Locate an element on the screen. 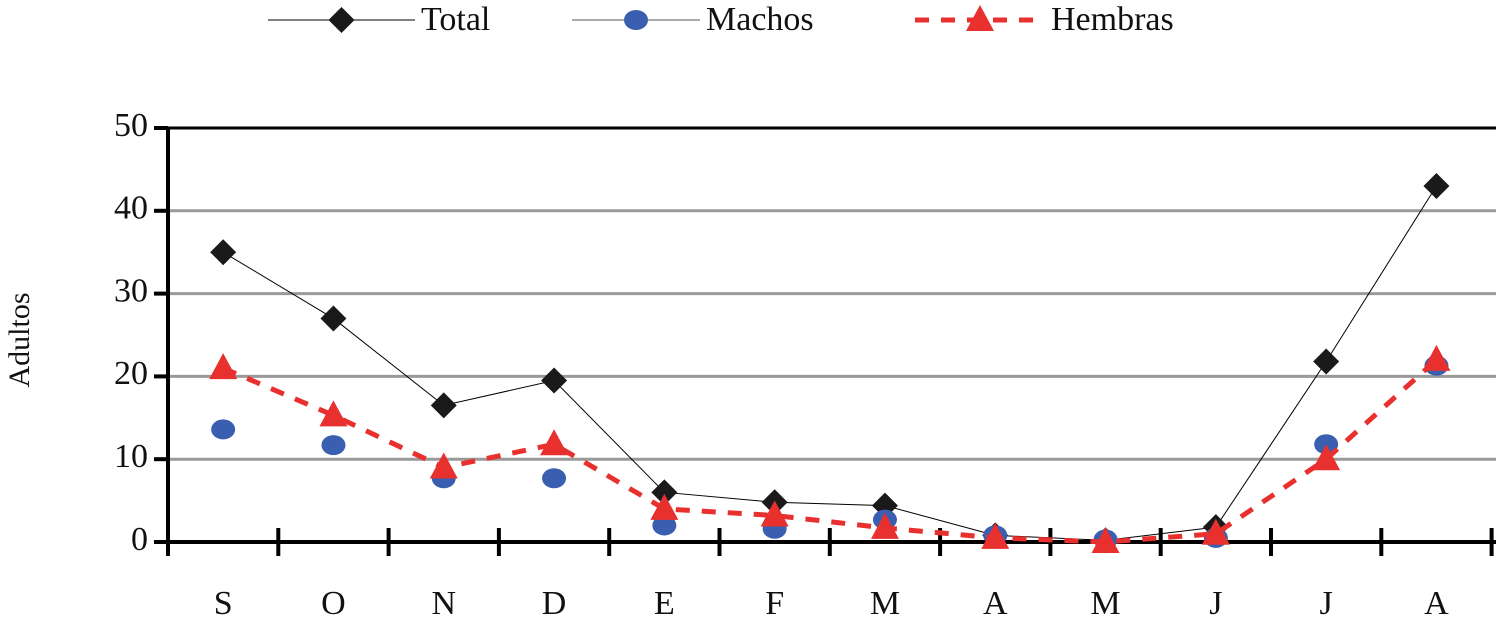 The height and width of the screenshot is (624, 1496). y-tick-label: 0 is located at coordinates (139, 539).